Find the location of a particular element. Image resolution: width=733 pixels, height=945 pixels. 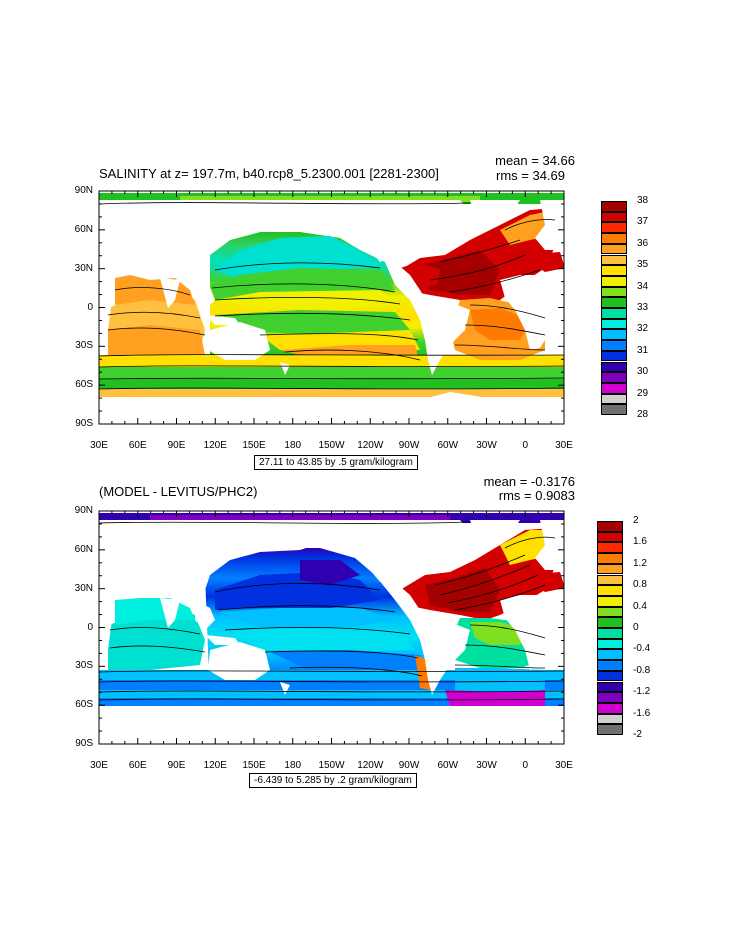

lon-tick-label: 60E is located at coordinates (137, 445).